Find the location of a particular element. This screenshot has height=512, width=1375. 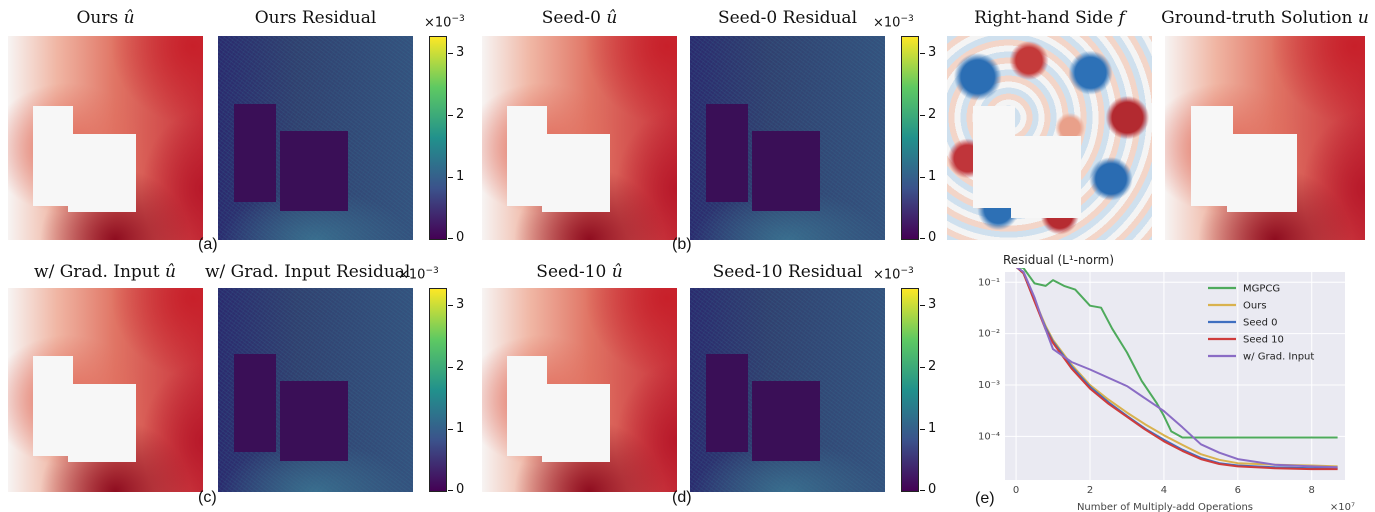

sublabel-e: (e) is located at coordinates (985, 498).